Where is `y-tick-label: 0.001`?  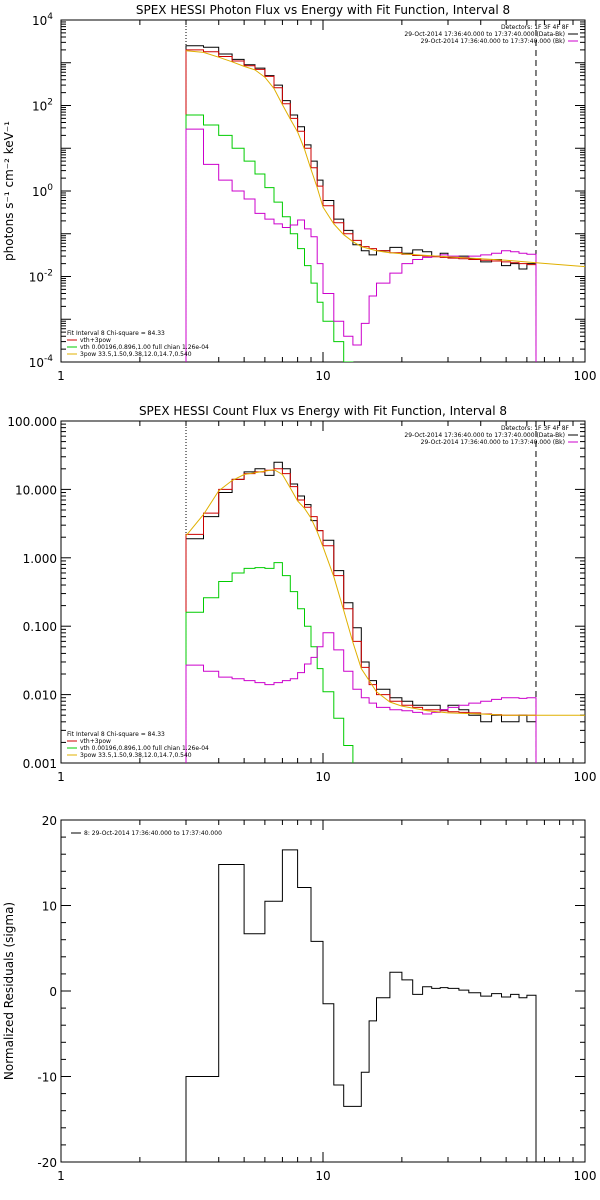 y-tick-label: 0.001 is located at coordinates (40, 764).